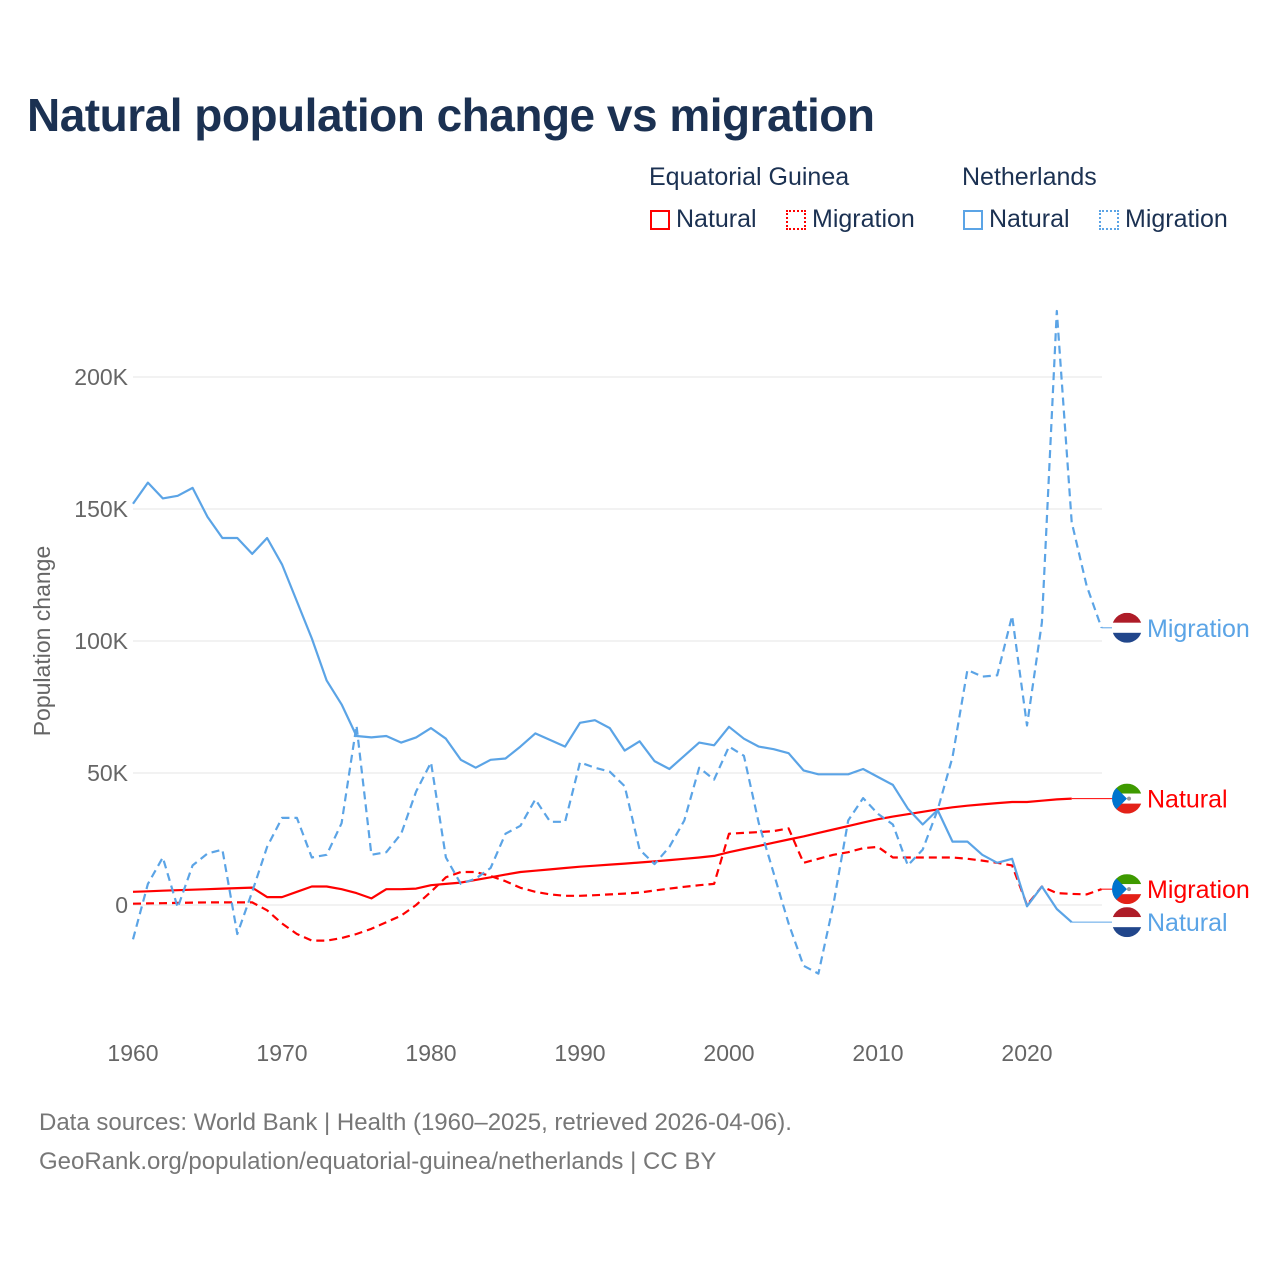  What do you see at coordinates (42, 641) in the screenshot?
I see `y-axis-label: Population change` at bounding box center [42, 641].